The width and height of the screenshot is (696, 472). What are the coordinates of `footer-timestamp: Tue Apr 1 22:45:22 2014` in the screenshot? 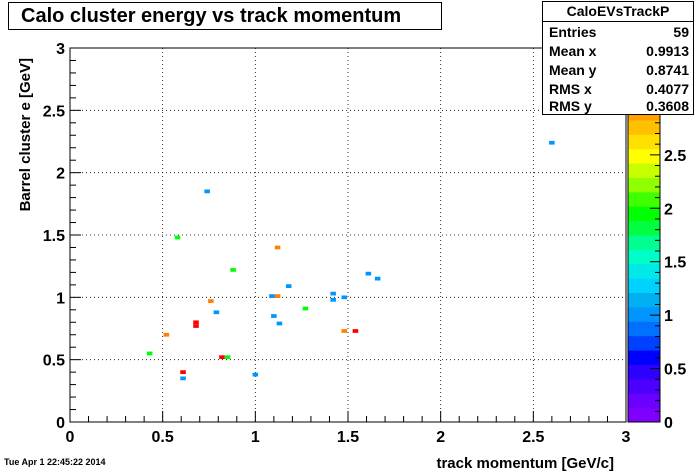 It's located at (55, 462).